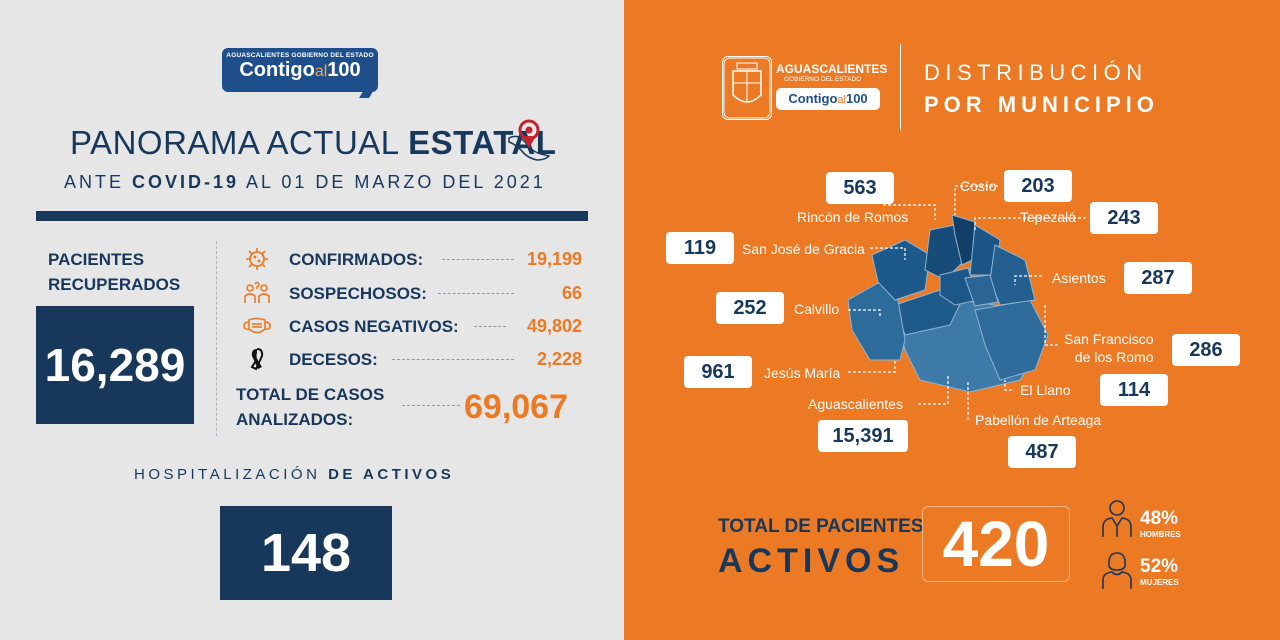 The width and height of the screenshot is (1280, 640). I want to click on distribution-title-line2: POR MUNICIPIO, so click(1041, 104).